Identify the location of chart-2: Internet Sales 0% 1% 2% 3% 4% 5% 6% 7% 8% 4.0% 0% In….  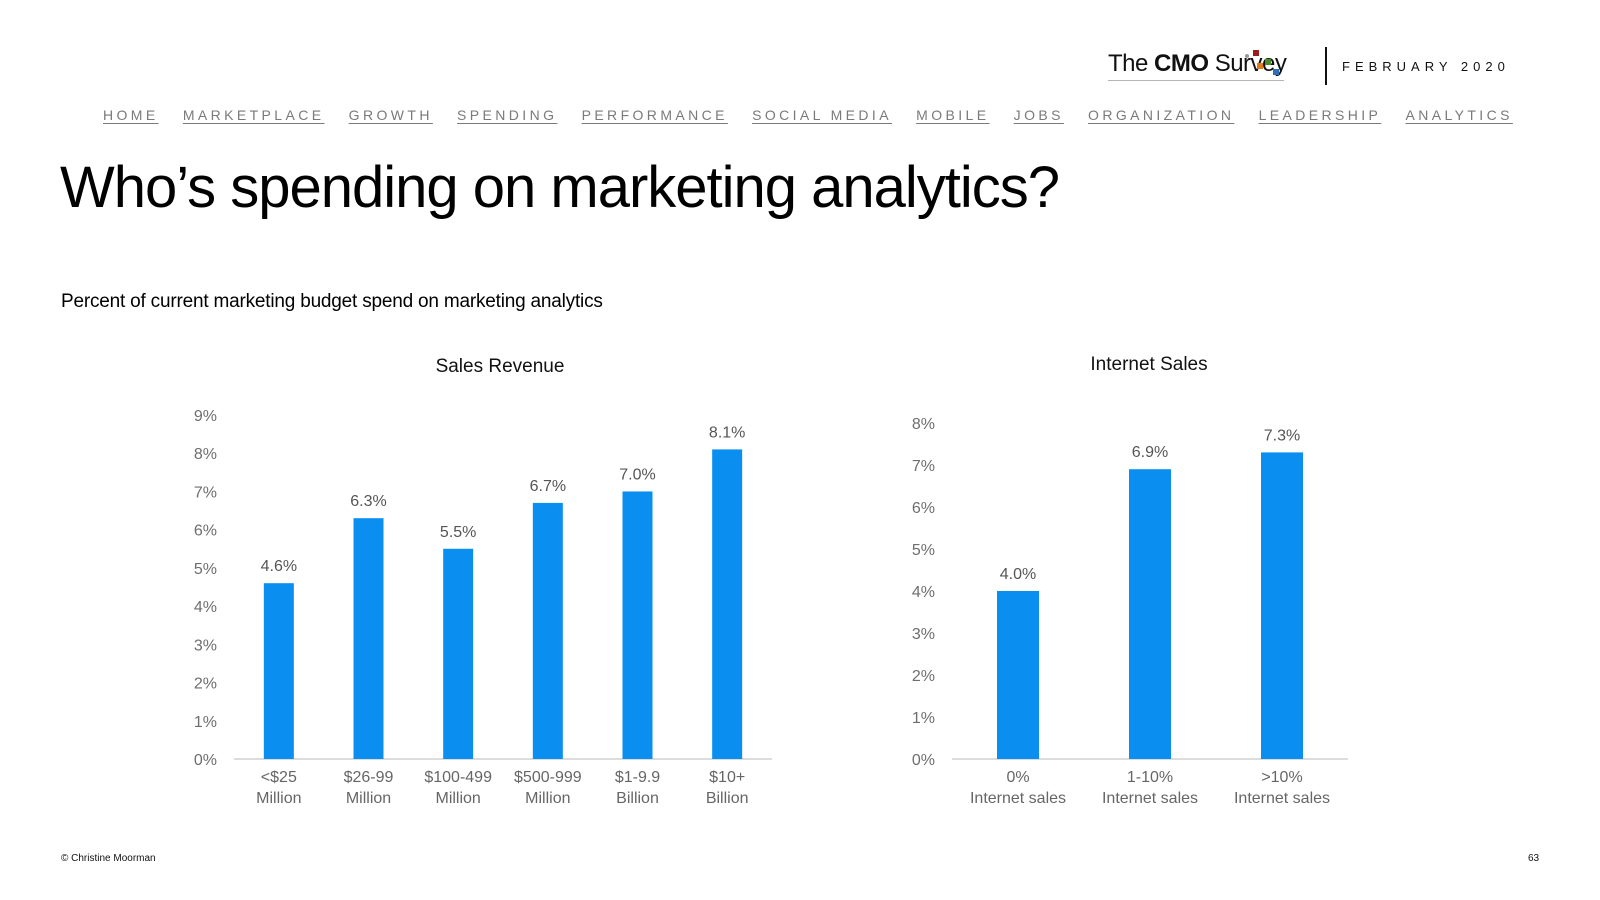
(1130, 580).